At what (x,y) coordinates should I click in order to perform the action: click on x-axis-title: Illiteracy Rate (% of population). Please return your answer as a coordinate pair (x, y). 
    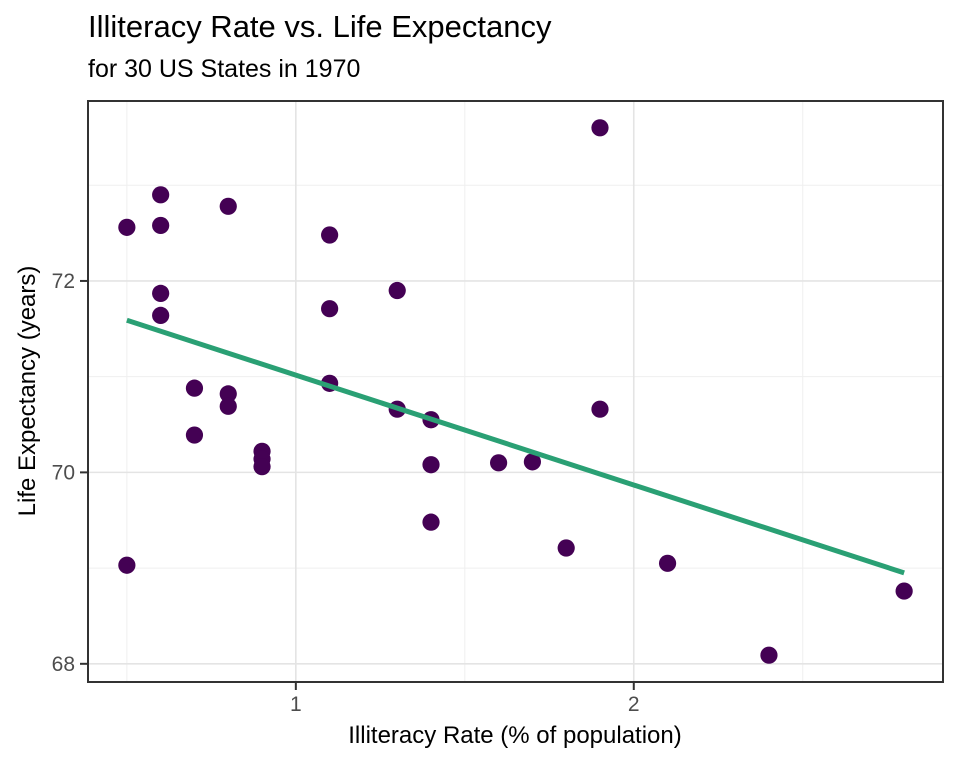
    Looking at the image, I should click on (515, 735).